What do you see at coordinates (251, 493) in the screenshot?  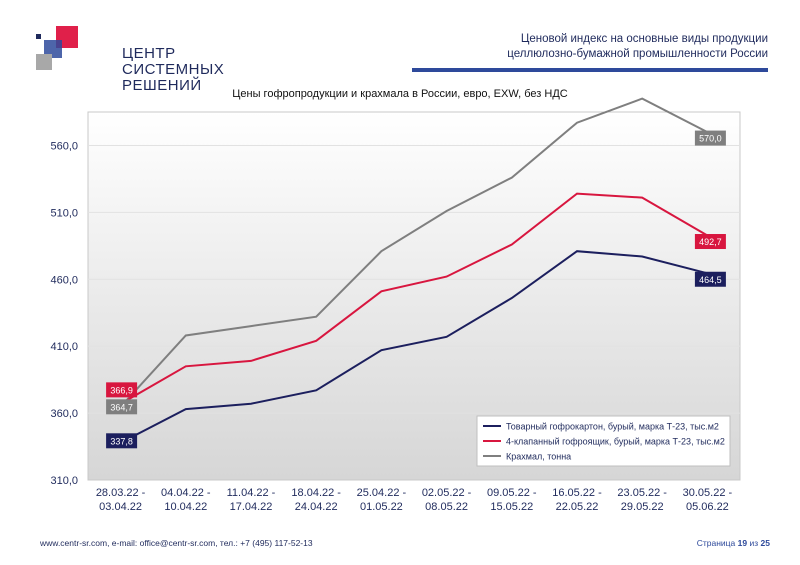 I see `x-tick-label: 11.04.22 -` at bounding box center [251, 493].